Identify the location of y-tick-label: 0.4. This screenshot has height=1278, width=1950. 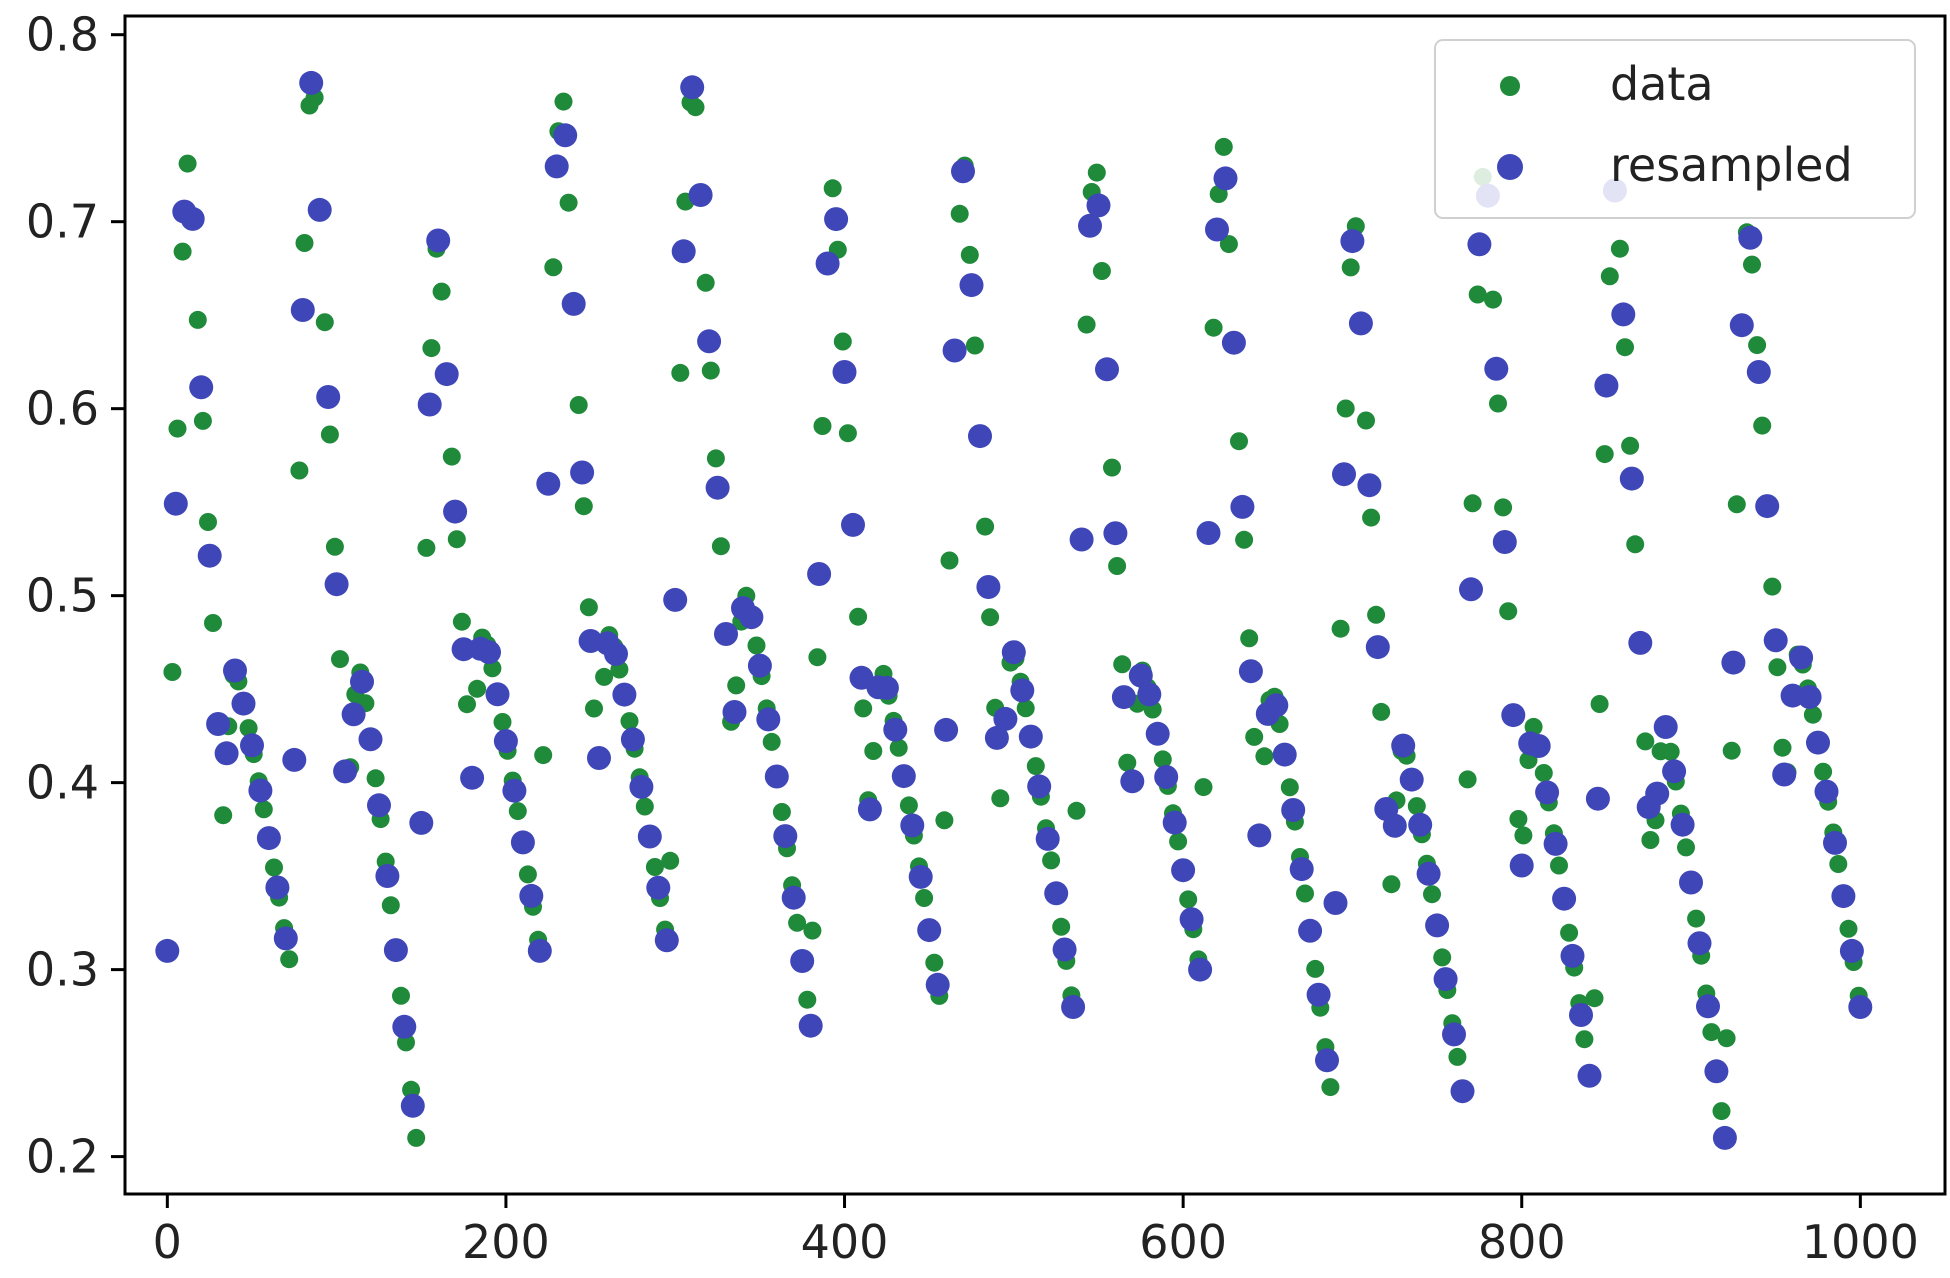
(62, 783).